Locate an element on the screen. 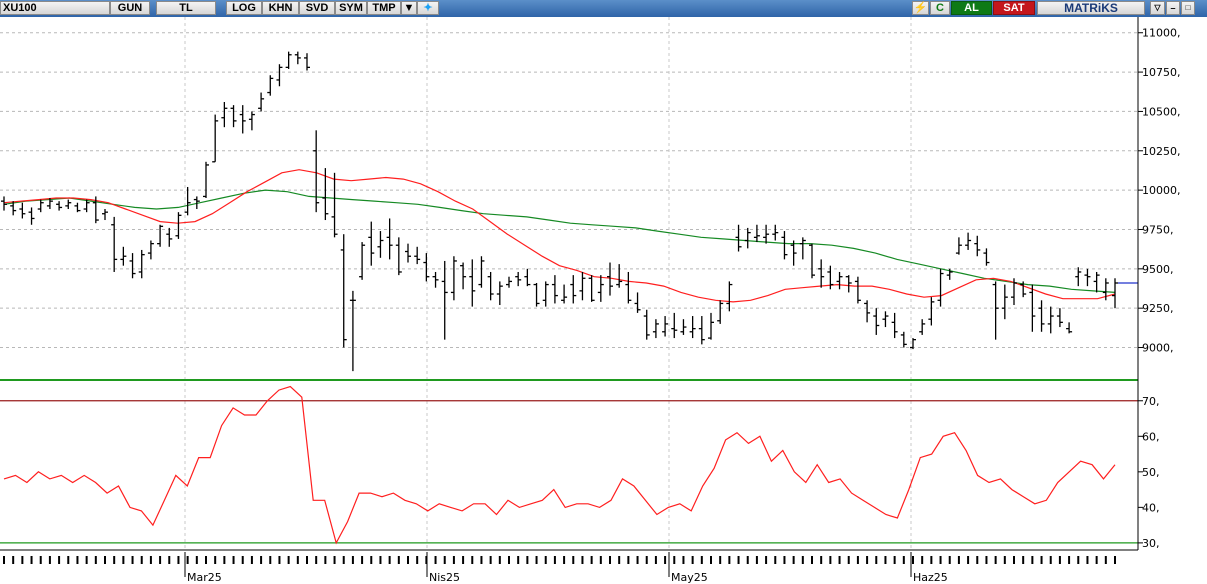  month-label: Haz25 is located at coordinates (930, 577).